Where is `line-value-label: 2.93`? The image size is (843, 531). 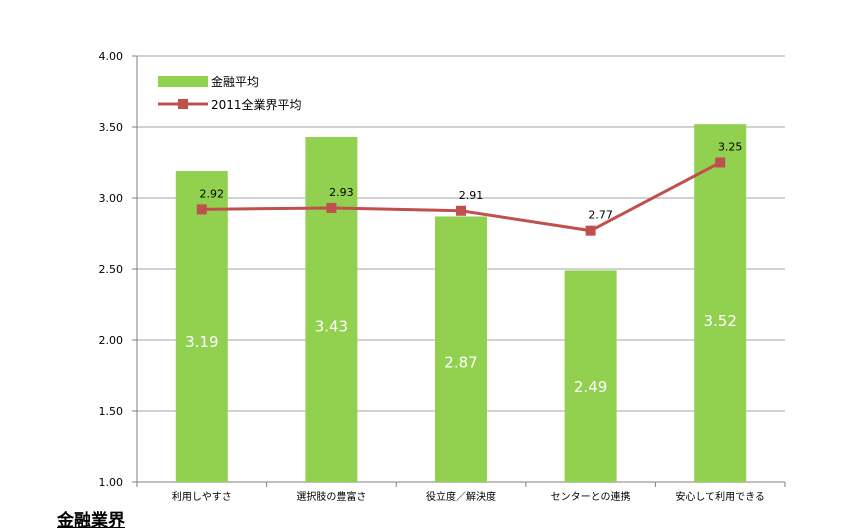 line-value-label: 2.93 is located at coordinates (341, 192).